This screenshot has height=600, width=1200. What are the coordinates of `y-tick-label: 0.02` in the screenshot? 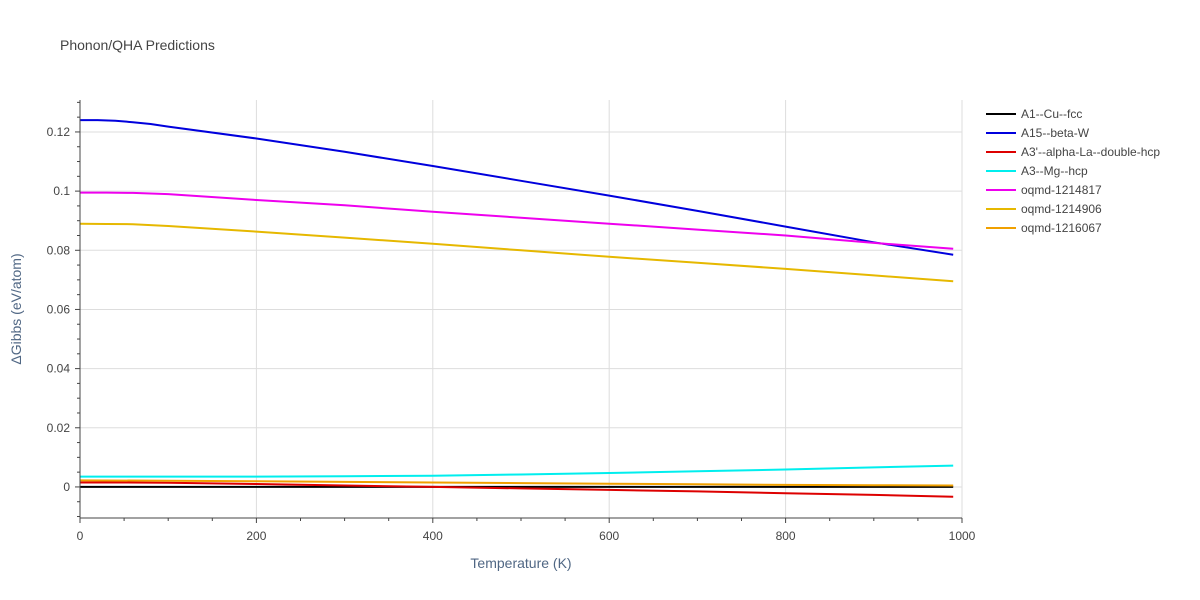 It's located at (59, 428).